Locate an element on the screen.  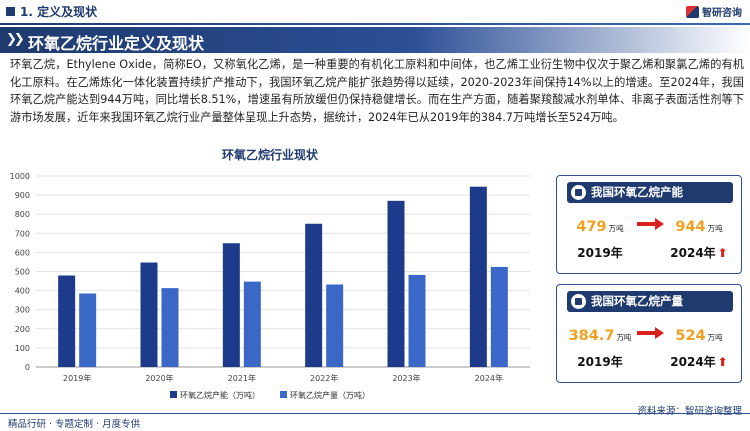
from-value: 479 万吨 is located at coordinates (600, 225).